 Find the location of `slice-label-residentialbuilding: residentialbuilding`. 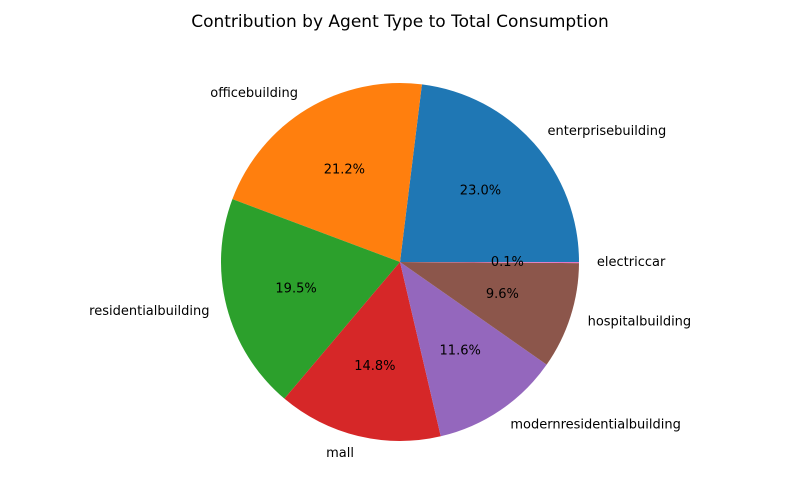

slice-label-residentialbuilding: residentialbuilding is located at coordinates (149, 311).